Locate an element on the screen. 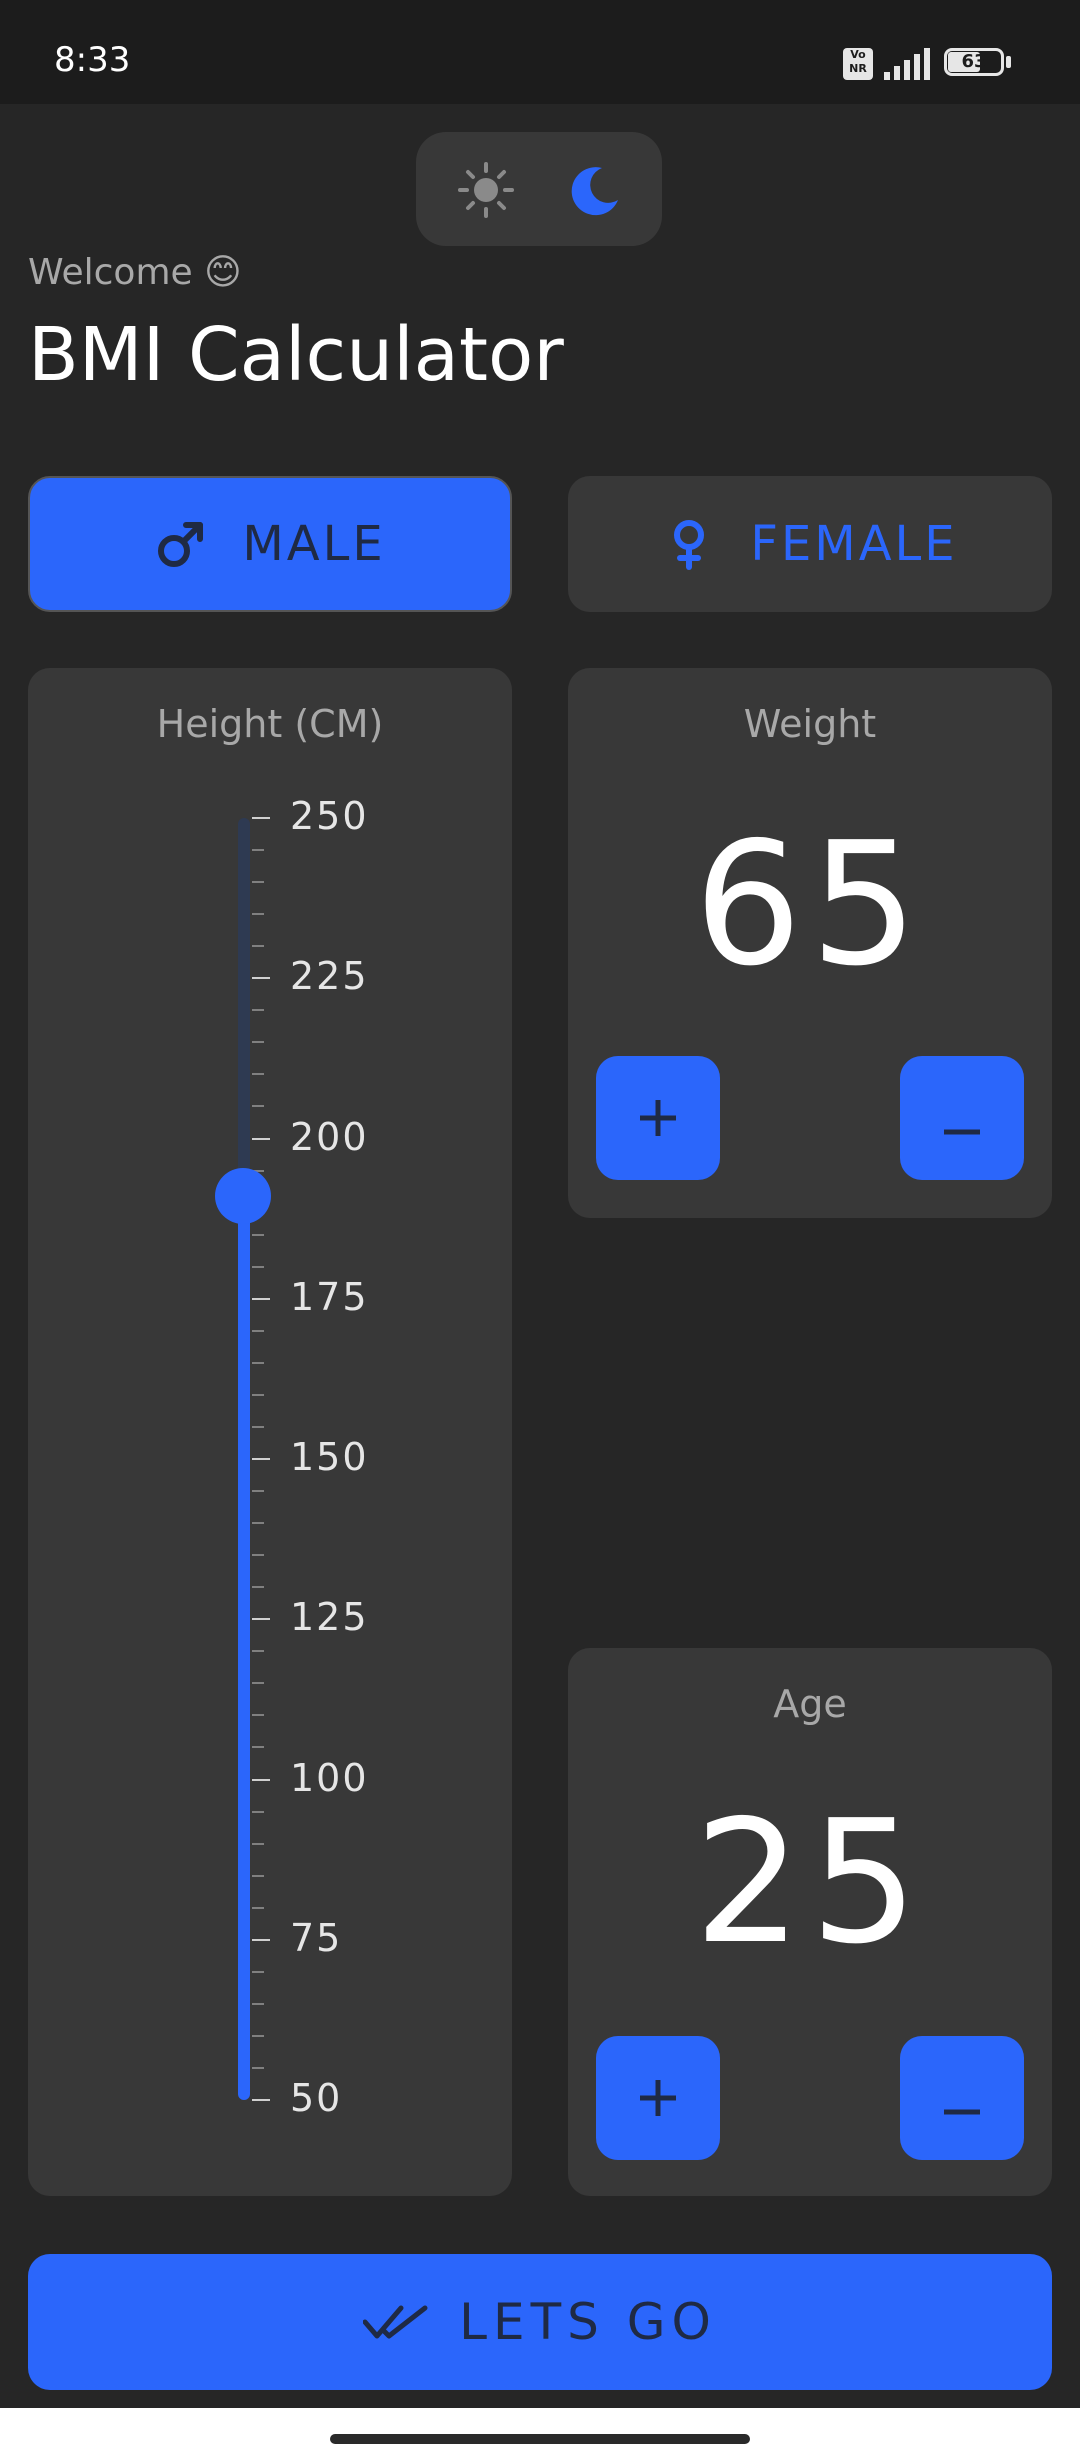 The width and height of the screenshot is (1080, 2460). height-tick-label: 125 is located at coordinates (329, 1617).